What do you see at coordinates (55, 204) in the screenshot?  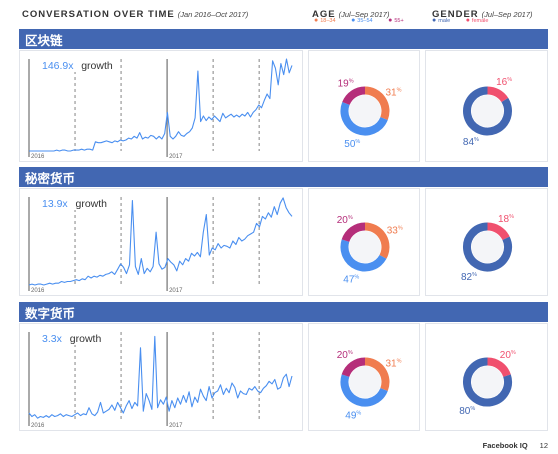 I see `growth-value: 13.9x` at bounding box center [55, 204].